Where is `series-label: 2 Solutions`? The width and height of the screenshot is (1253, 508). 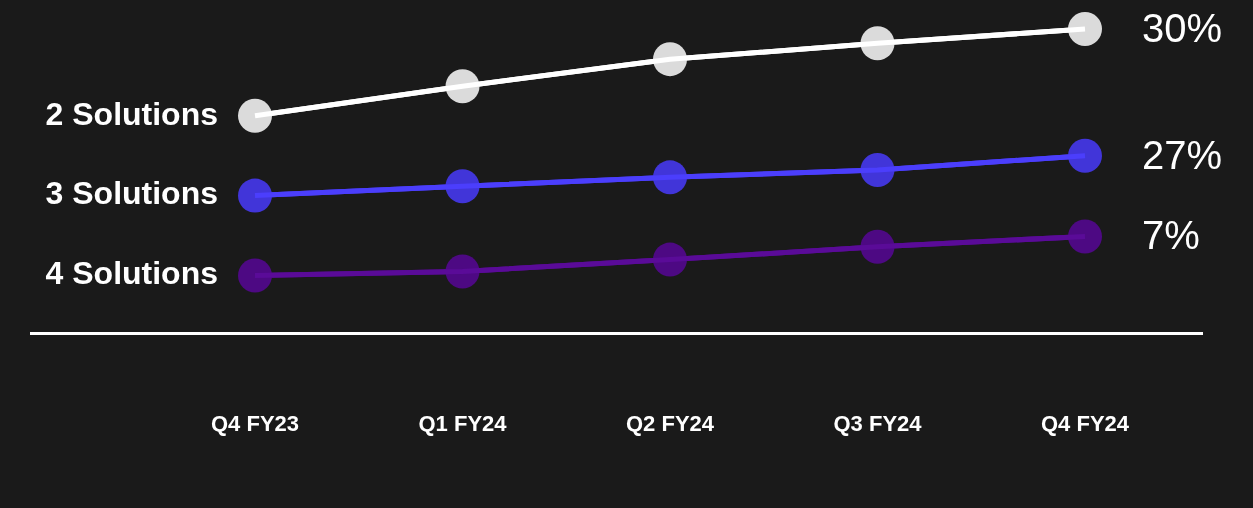
series-label: 2 Solutions is located at coordinates (131, 113).